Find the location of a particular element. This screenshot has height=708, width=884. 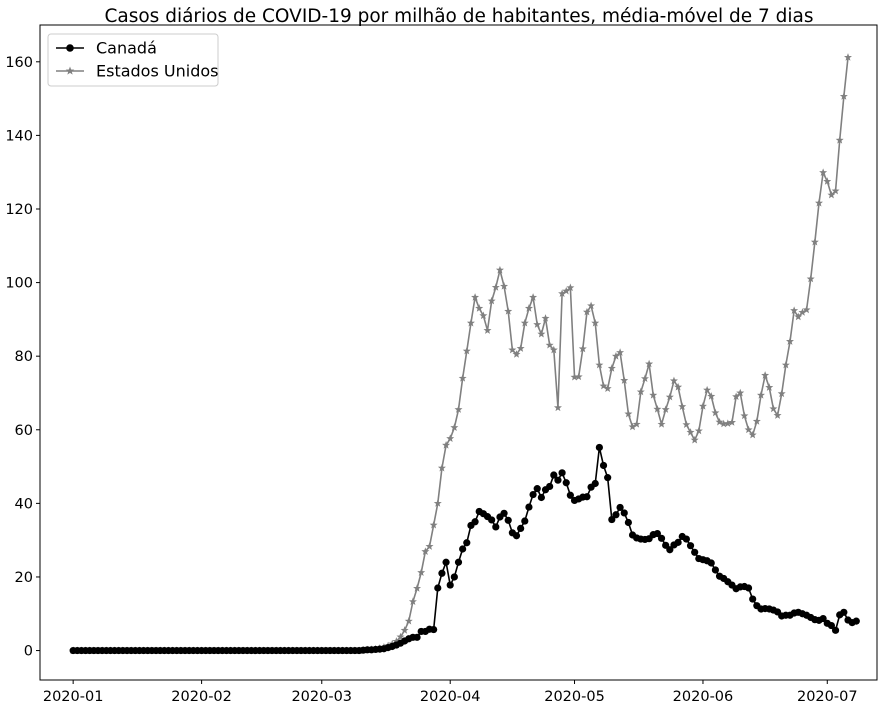

x-tick-label: 2020-01 is located at coordinates (73, 697).